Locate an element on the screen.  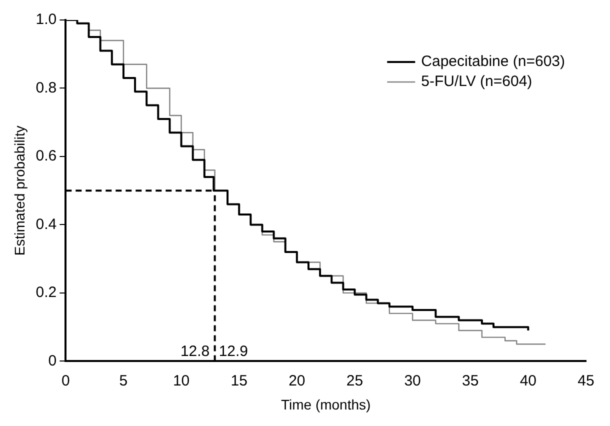
x-tick-label: 20 is located at coordinates (297, 381).